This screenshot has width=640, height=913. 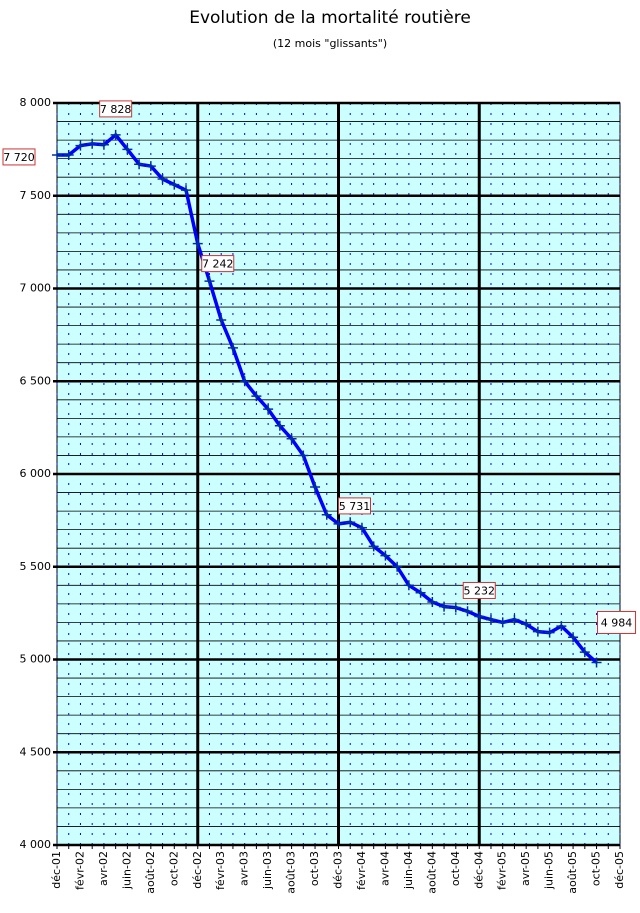 I want to click on x-tick-label: août-05, so click(x=572, y=872).